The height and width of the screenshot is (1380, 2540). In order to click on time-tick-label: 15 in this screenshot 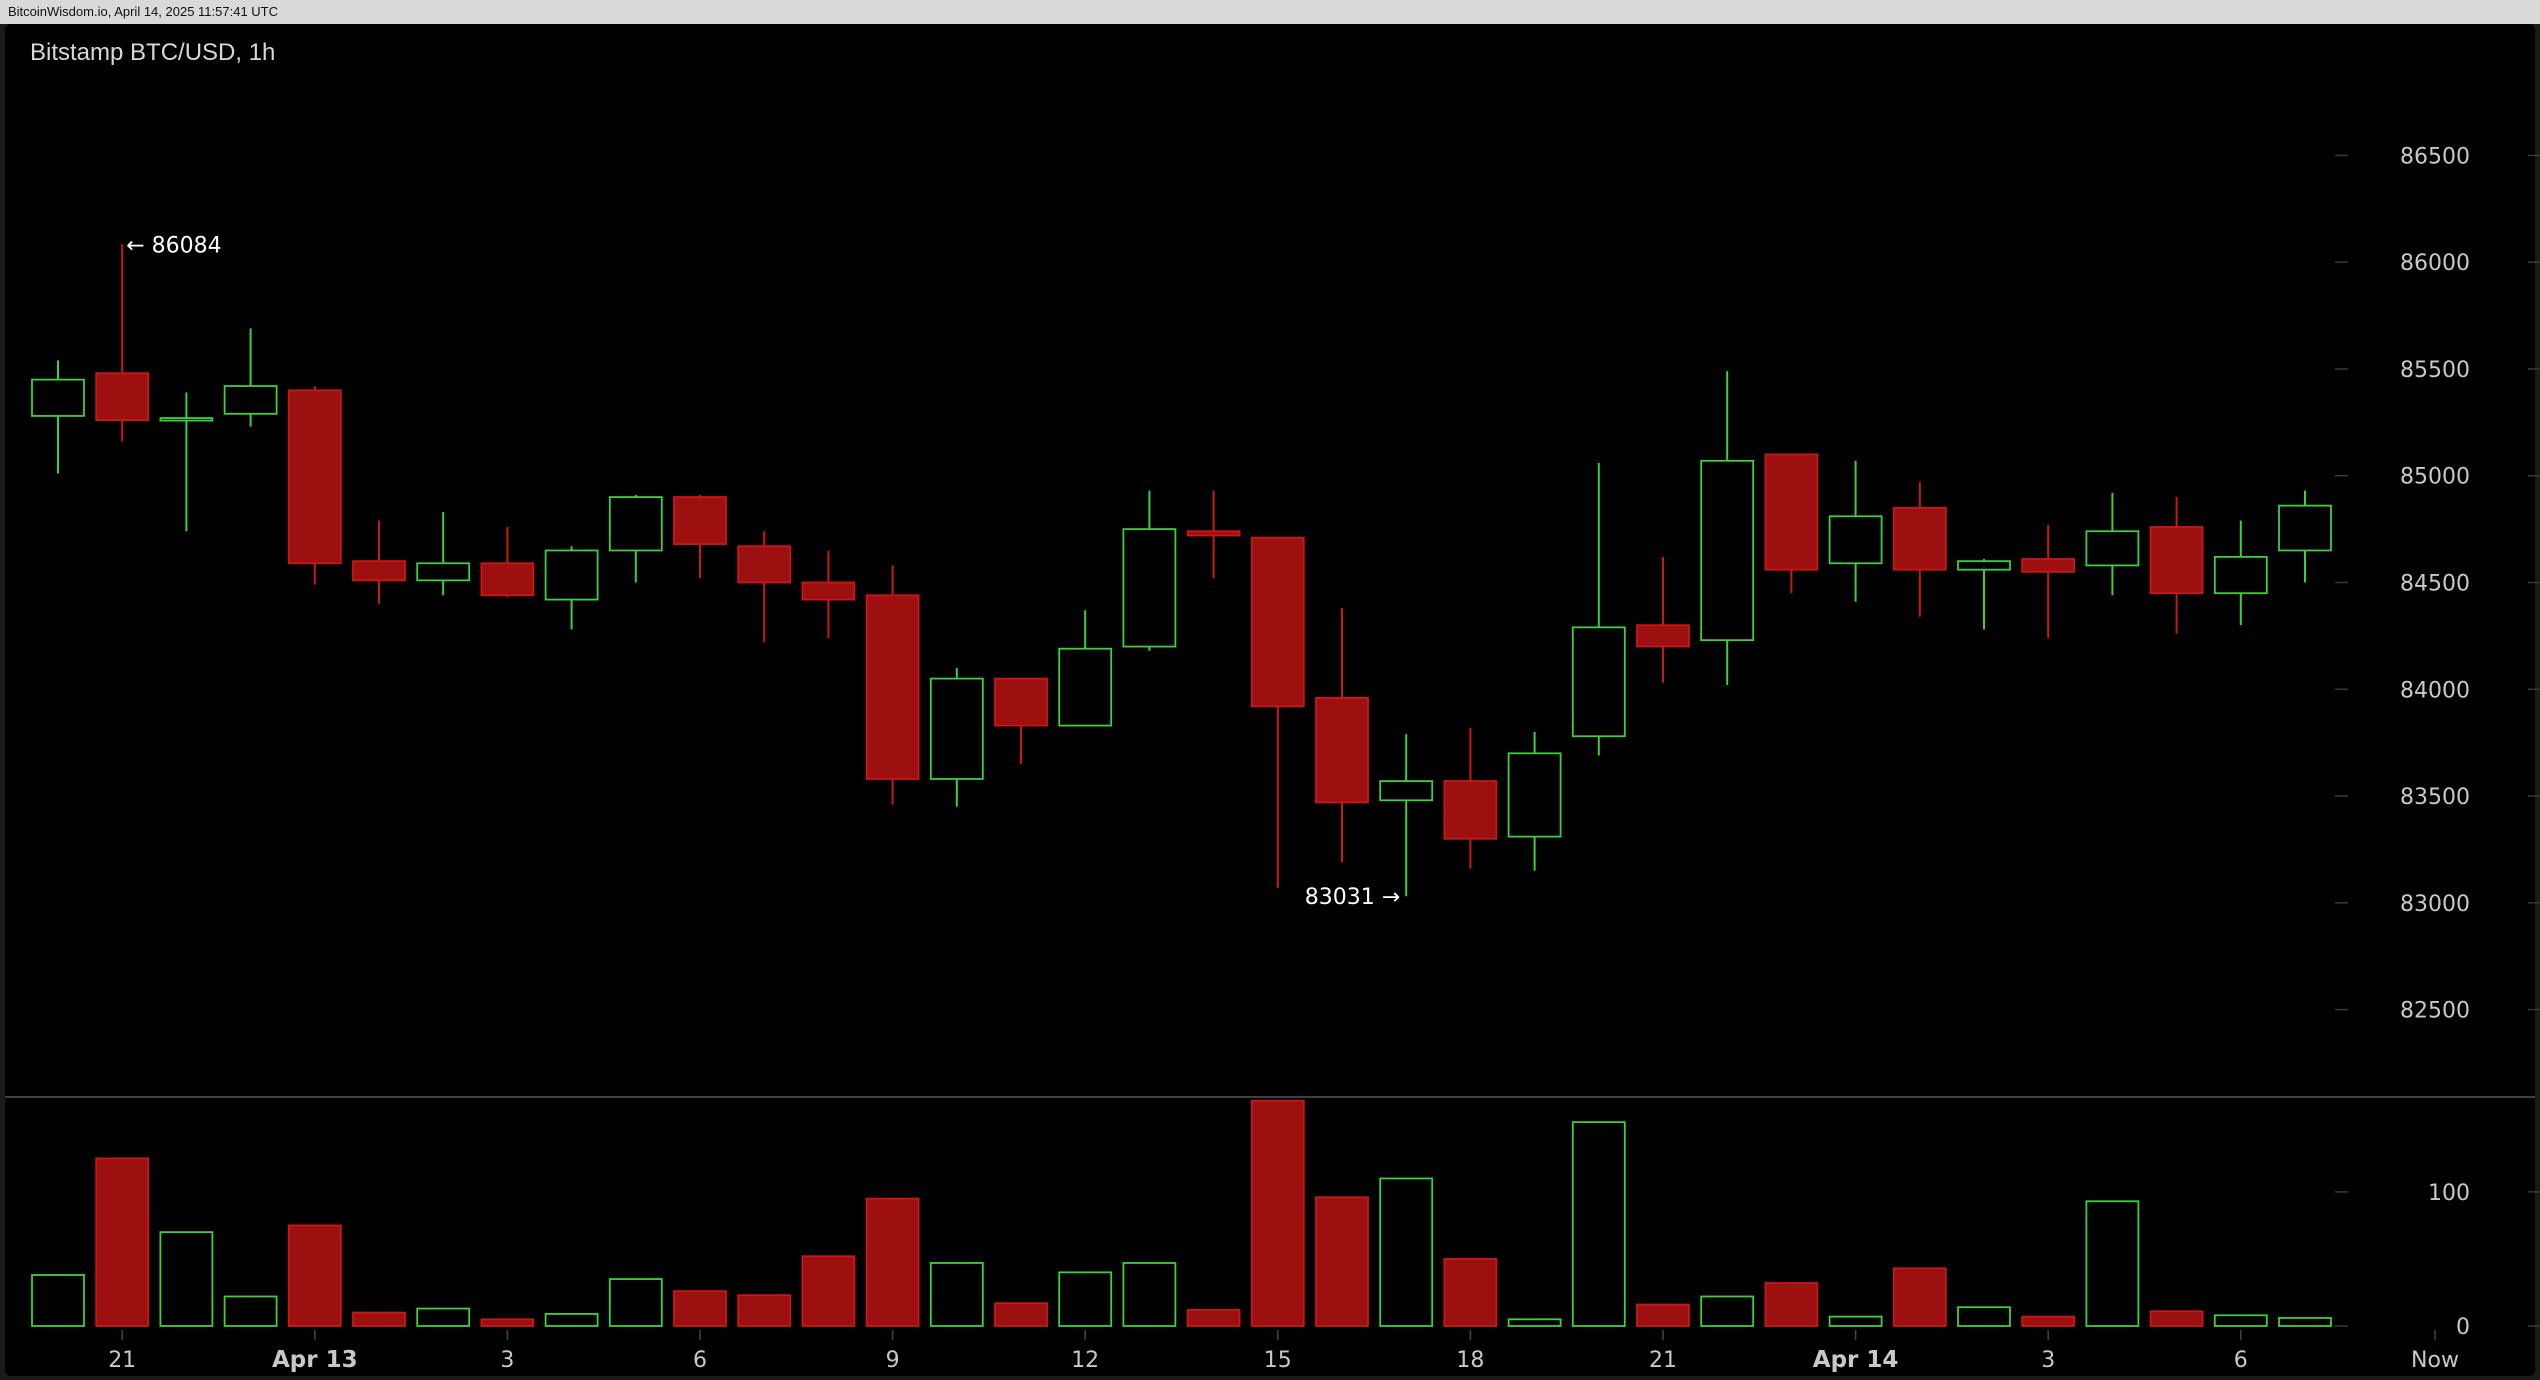, I will do `click(1278, 1360)`.